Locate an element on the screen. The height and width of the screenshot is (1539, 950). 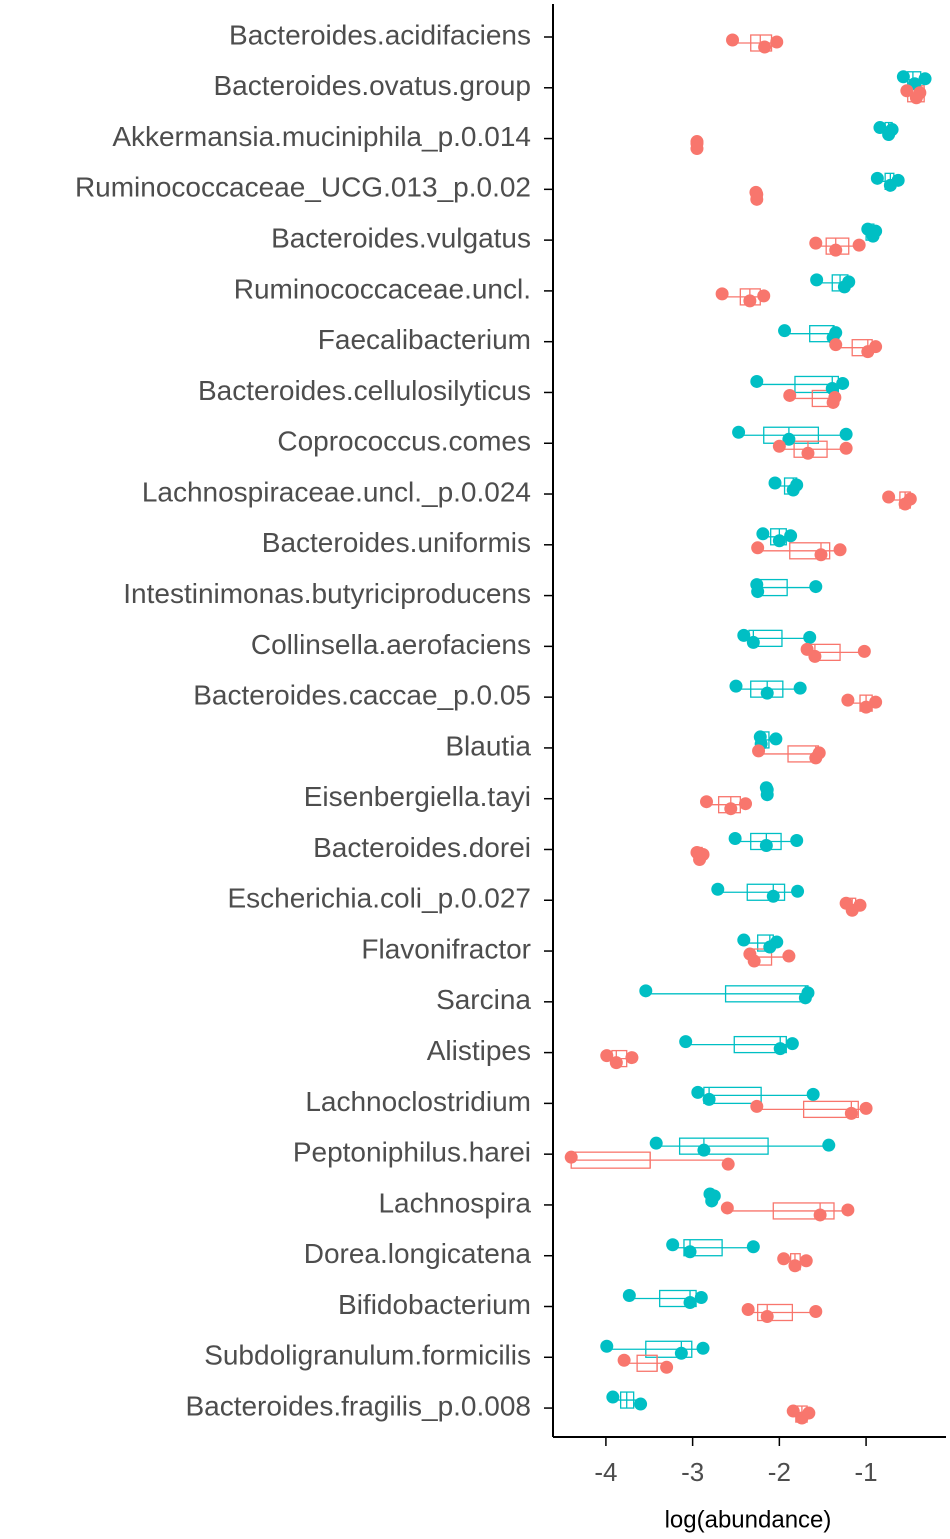
y-tick-label: Dorea.longicatena is located at coordinates (418, 1253).